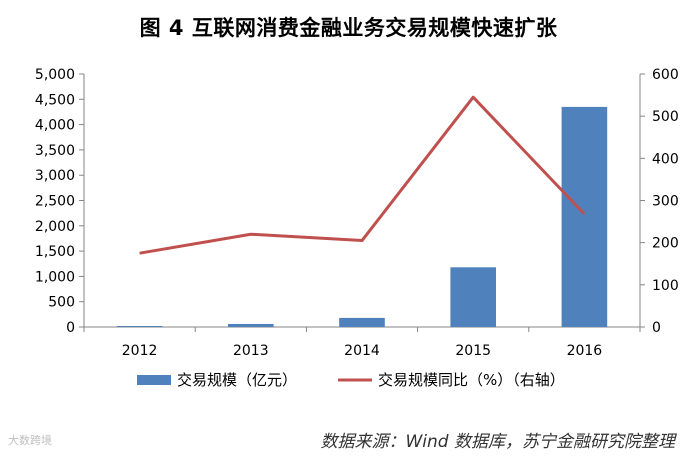 This screenshot has height=458, width=697. What do you see at coordinates (665, 75) in the screenshot?
I see `y-right-tick-label: 600` at bounding box center [665, 75].